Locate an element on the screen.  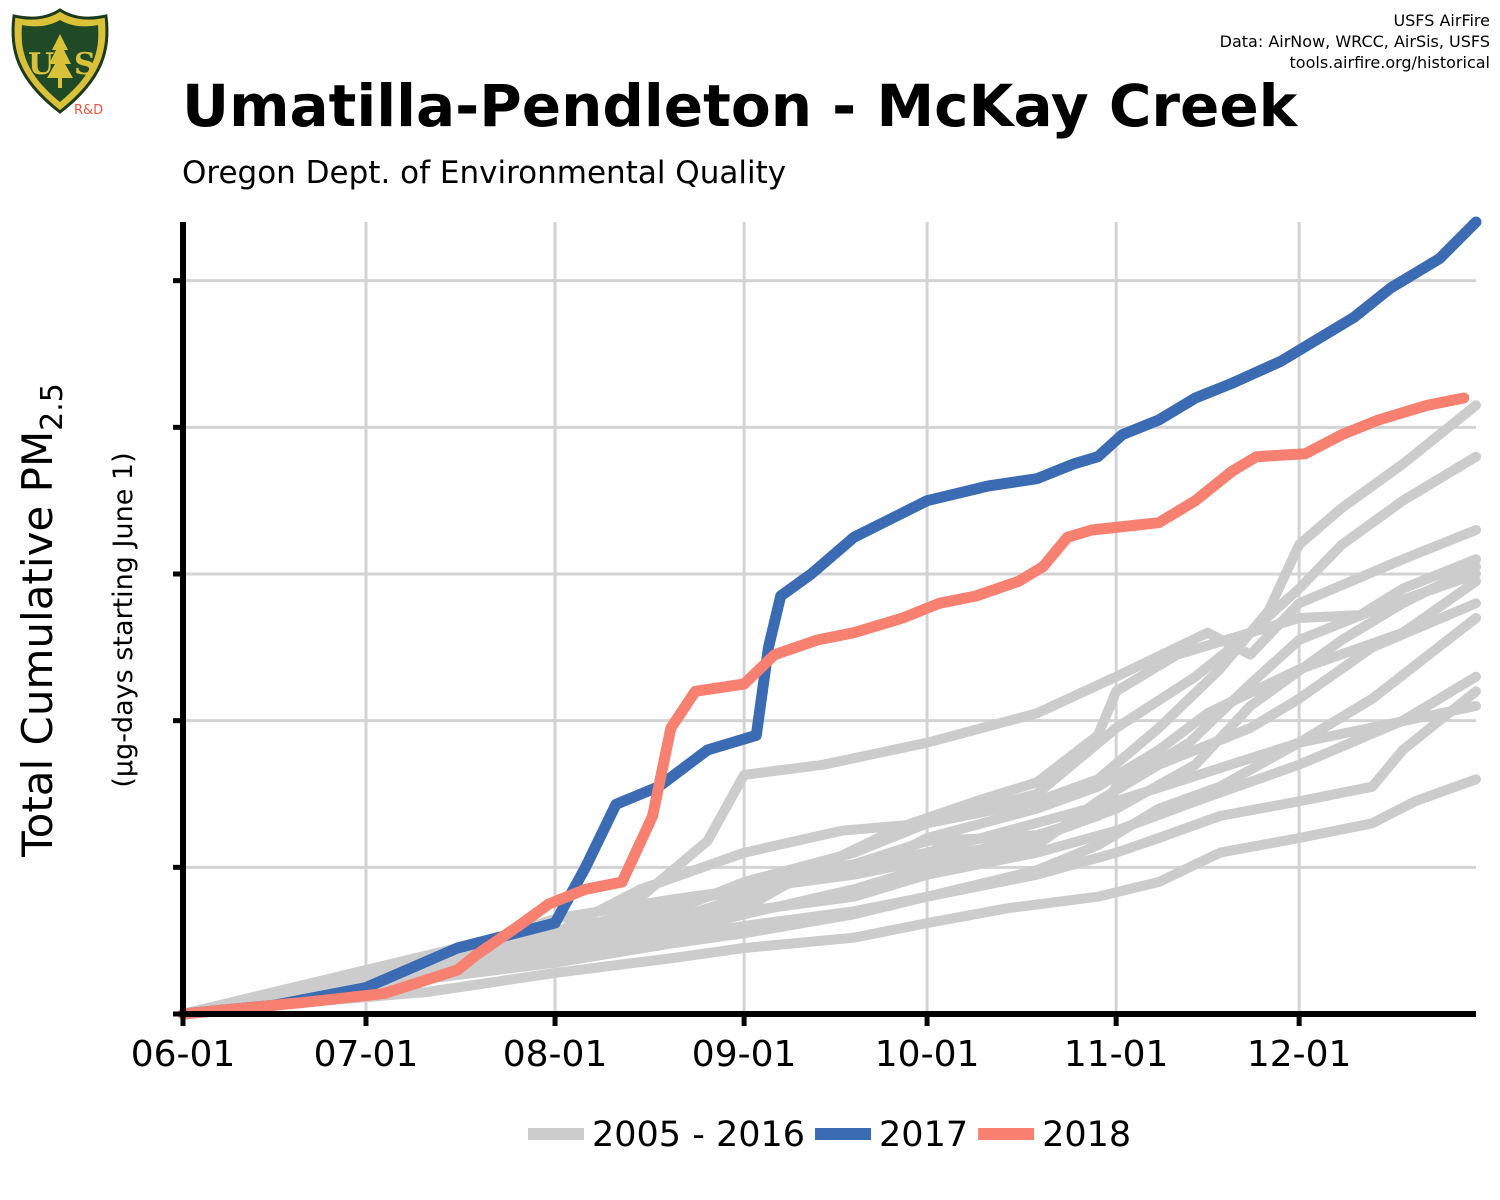
usfs-shield-icon: U S R&D is located at coordinates (60, 62).